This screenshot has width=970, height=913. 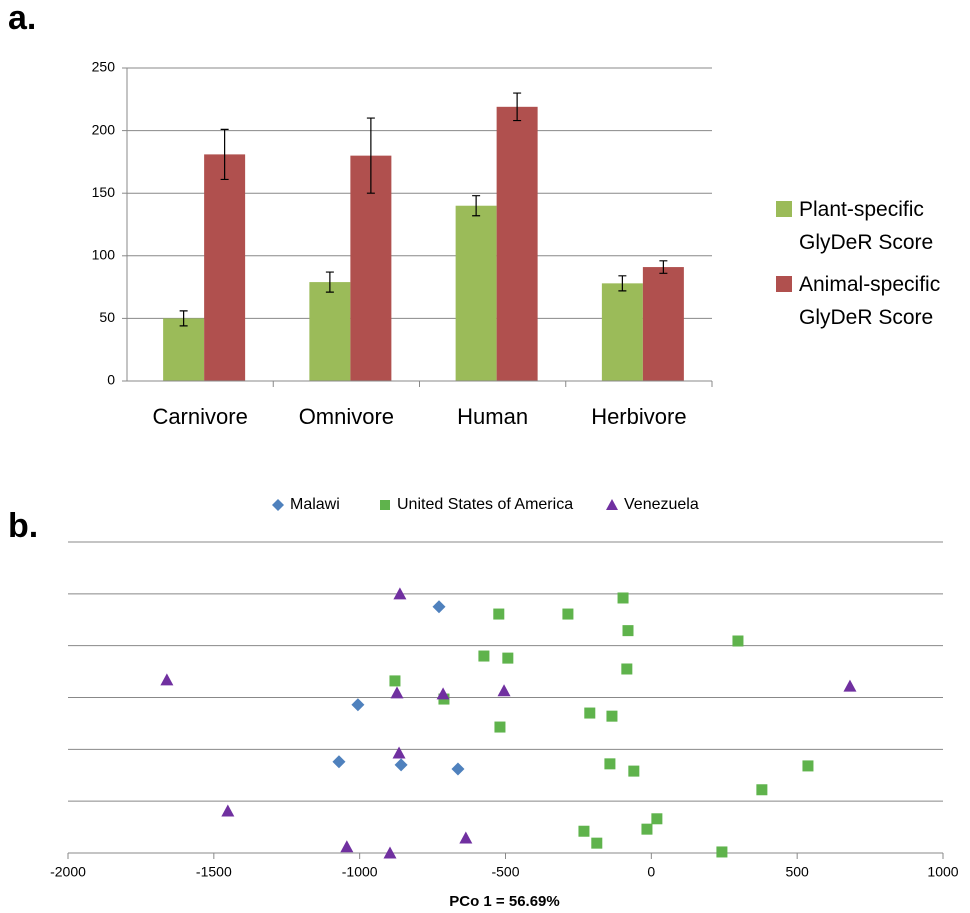 What do you see at coordinates (870, 301) in the screenshot?
I see `legend-label: Animal-specific GlyDeR Score` at bounding box center [870, 301].